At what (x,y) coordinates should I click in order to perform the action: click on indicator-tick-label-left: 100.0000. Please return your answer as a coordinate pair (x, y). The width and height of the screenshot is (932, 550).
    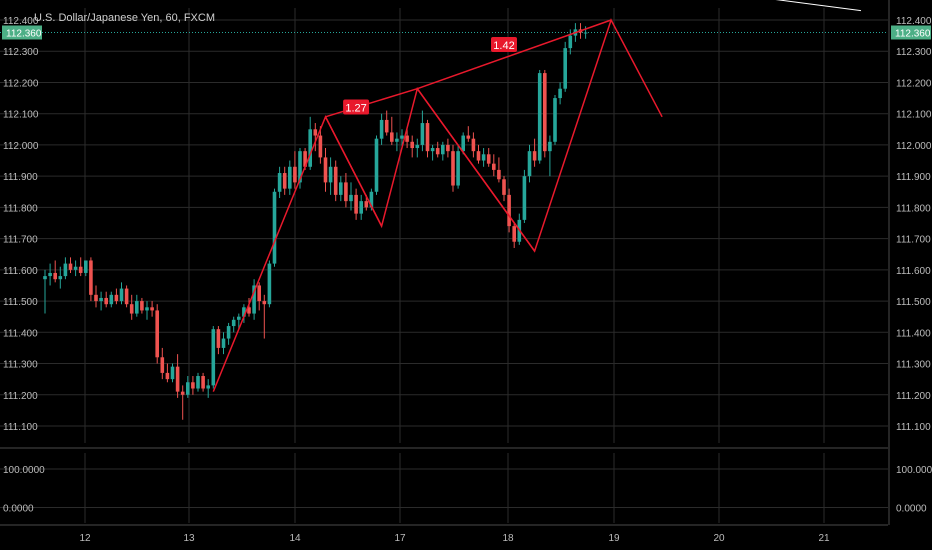
    Looking at the image, I should click on (24, 470).